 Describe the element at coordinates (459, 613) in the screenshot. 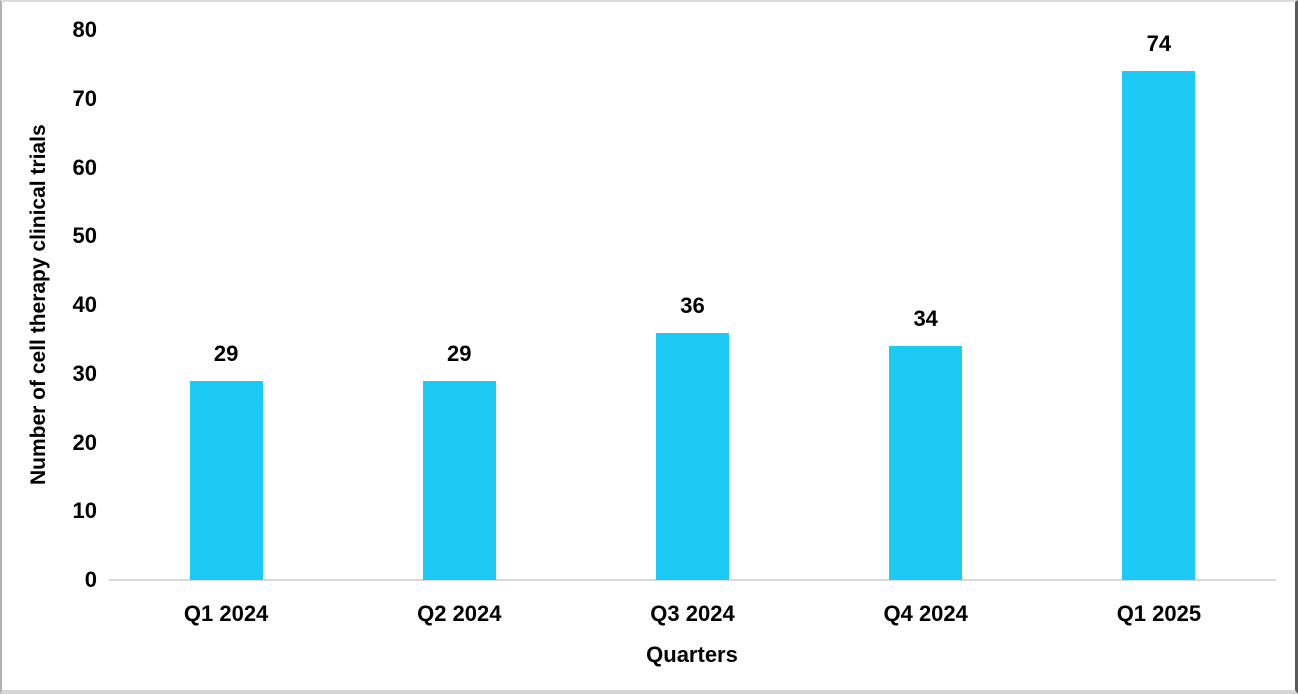

I see `x-tick-label-q2-2024: Q2 2024` at that location.